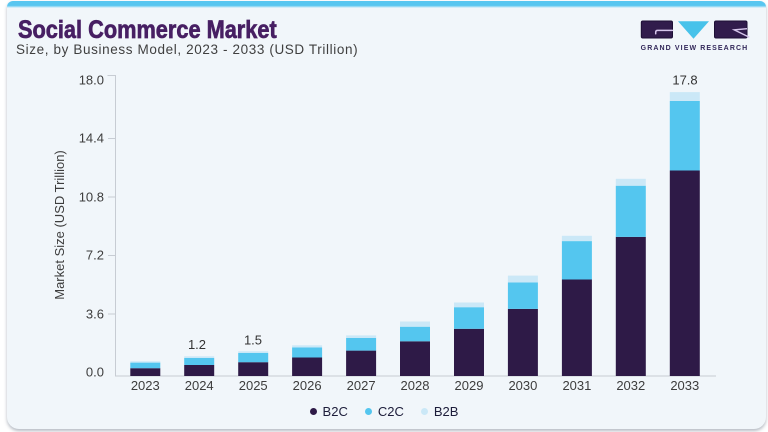 This screenshot has width=768, height=432. I want to click on svg-text: 10.8, so click(91, 197).